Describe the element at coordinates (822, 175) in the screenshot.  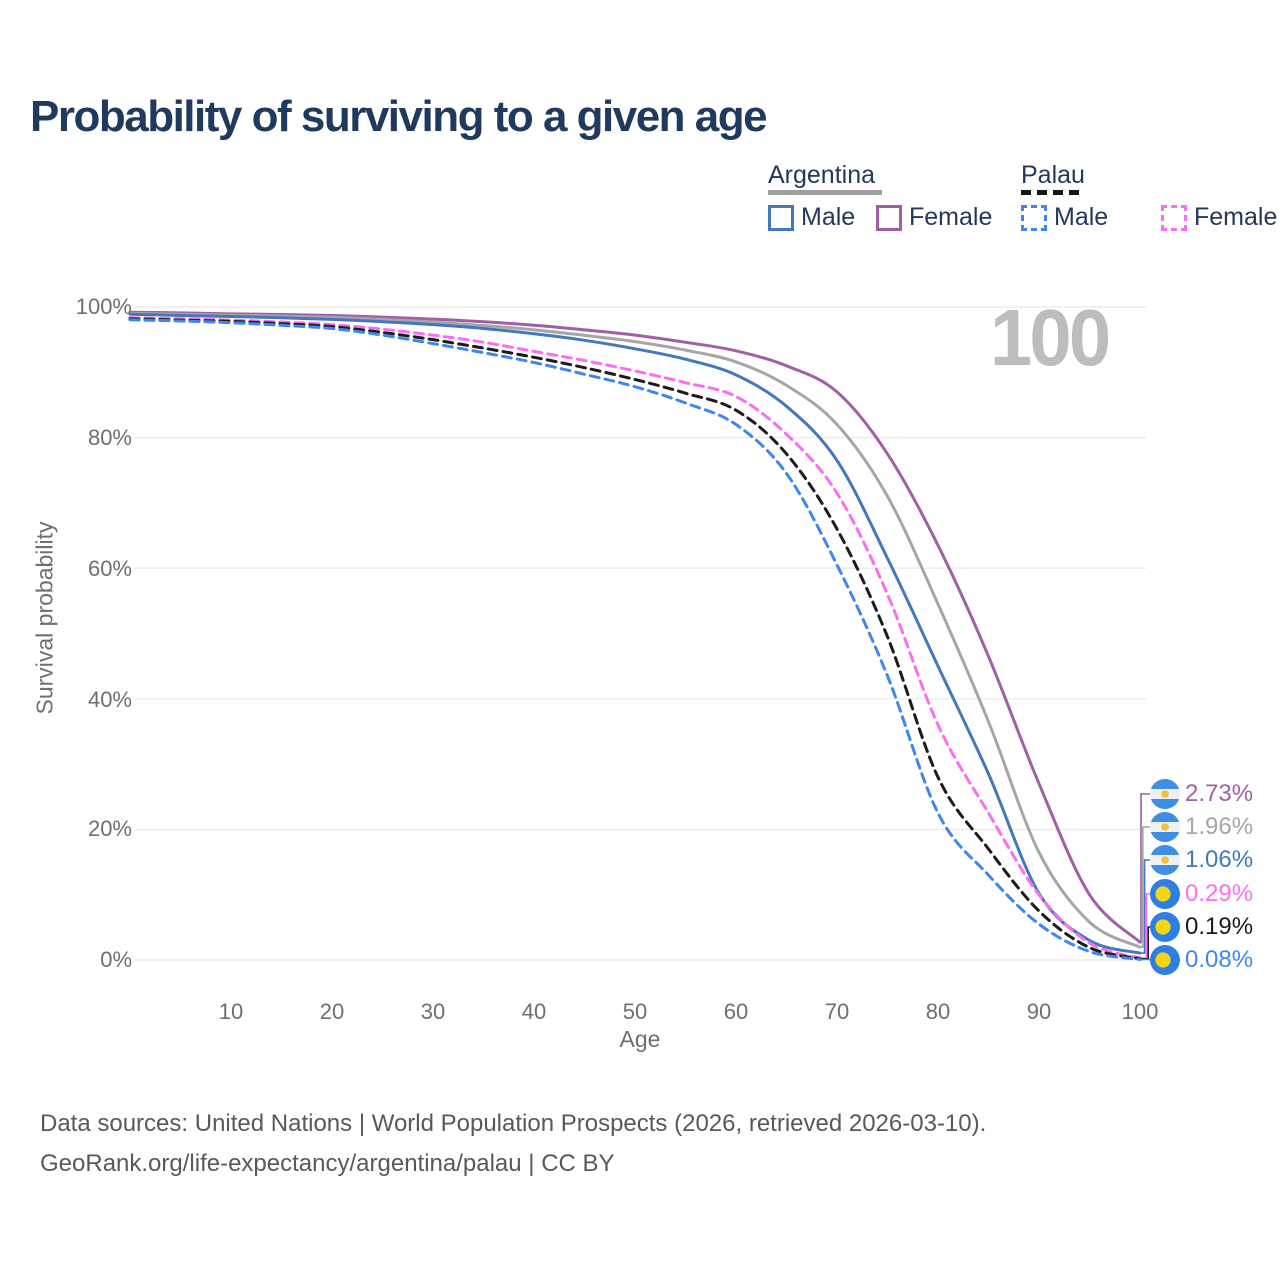
I see `legend-group-argentina: Argentina` at that location.